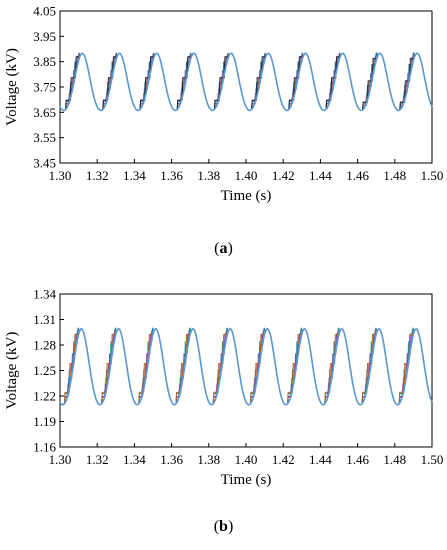 The height and width of the screenshot is (550, 447). Describe the element at coordinates (134, 175) in the screenshot. I see `chart-a-x-tick-label: 1.34` at that location.